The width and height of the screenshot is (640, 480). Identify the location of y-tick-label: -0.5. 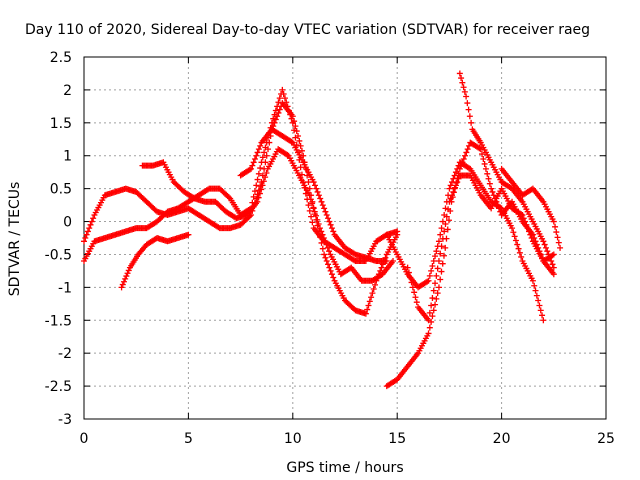
(58, 255).